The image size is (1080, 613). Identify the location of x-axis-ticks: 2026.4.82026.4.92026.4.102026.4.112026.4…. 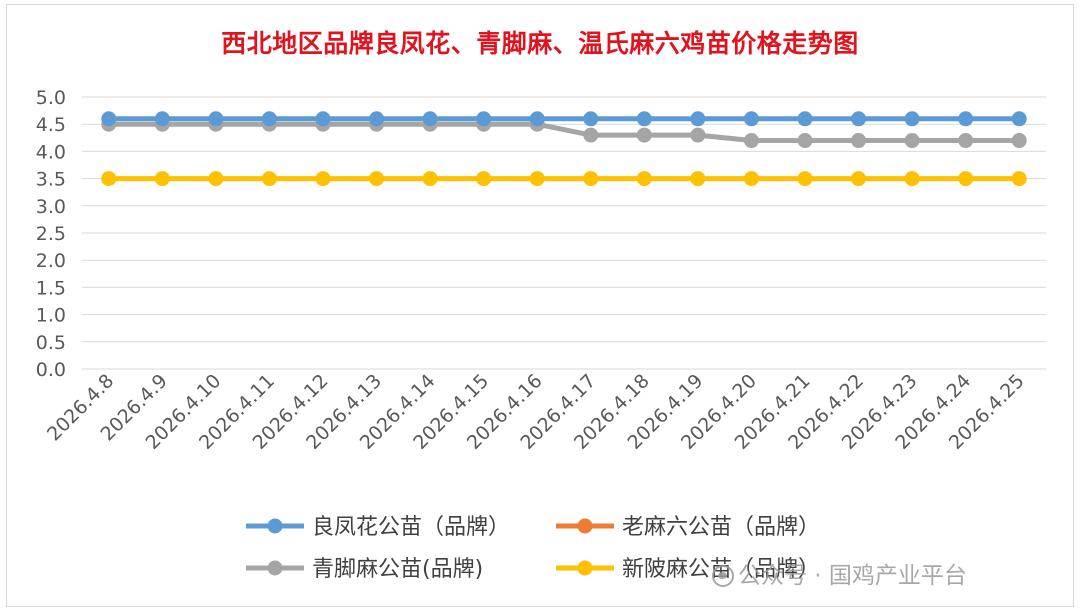
(536, 412).